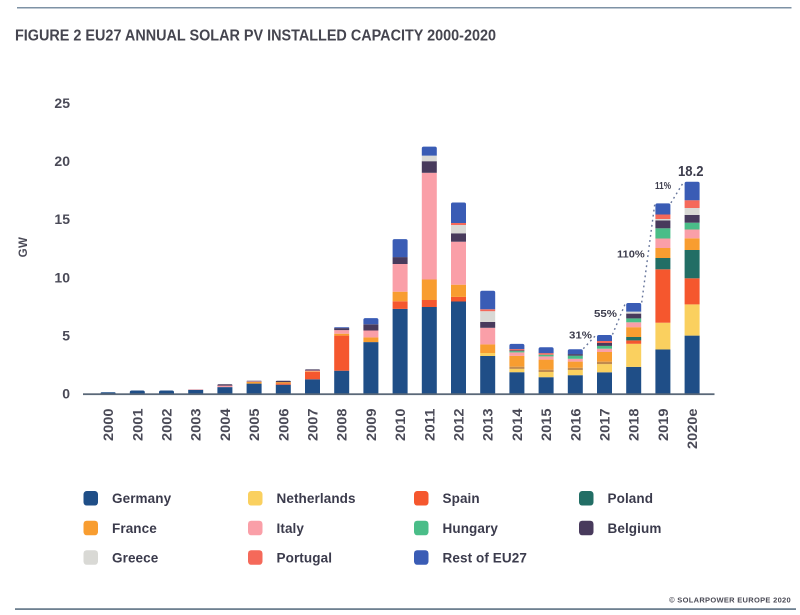 The height and width of the screenshot is (615, 800). I want to click on svg-text: 2012, so click(459, 424).